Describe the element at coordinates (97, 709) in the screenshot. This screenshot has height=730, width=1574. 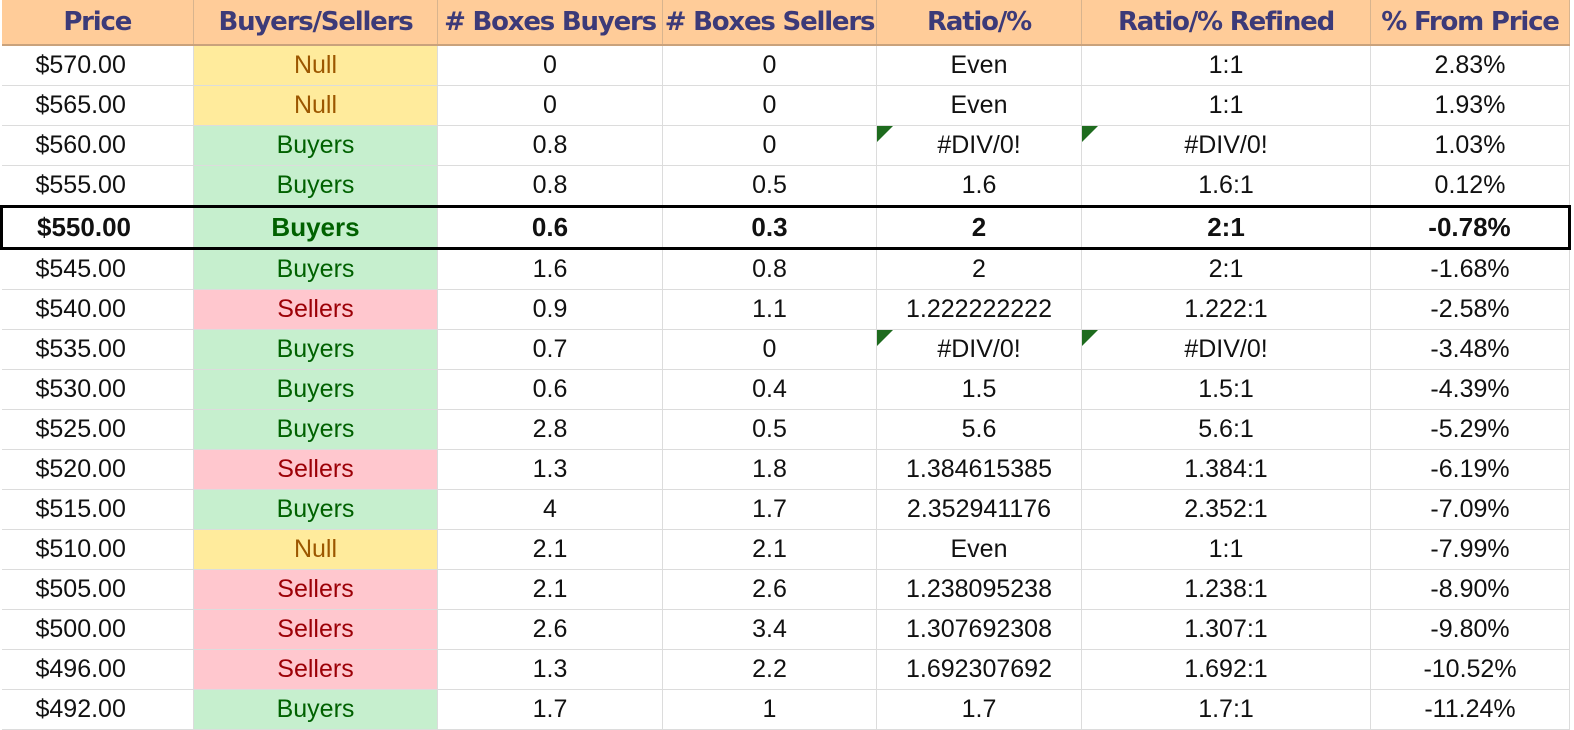
I see `price-cell: $492.00` at that location.